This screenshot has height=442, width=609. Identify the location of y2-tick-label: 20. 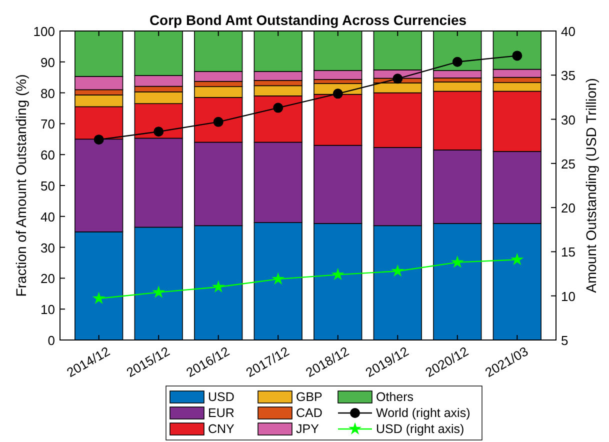
(568, 208).